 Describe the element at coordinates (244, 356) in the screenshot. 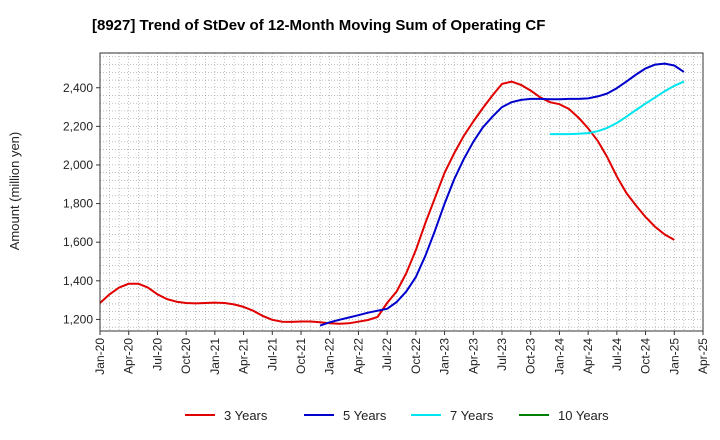

I see `x-tick-label: Apr-21` at that location.